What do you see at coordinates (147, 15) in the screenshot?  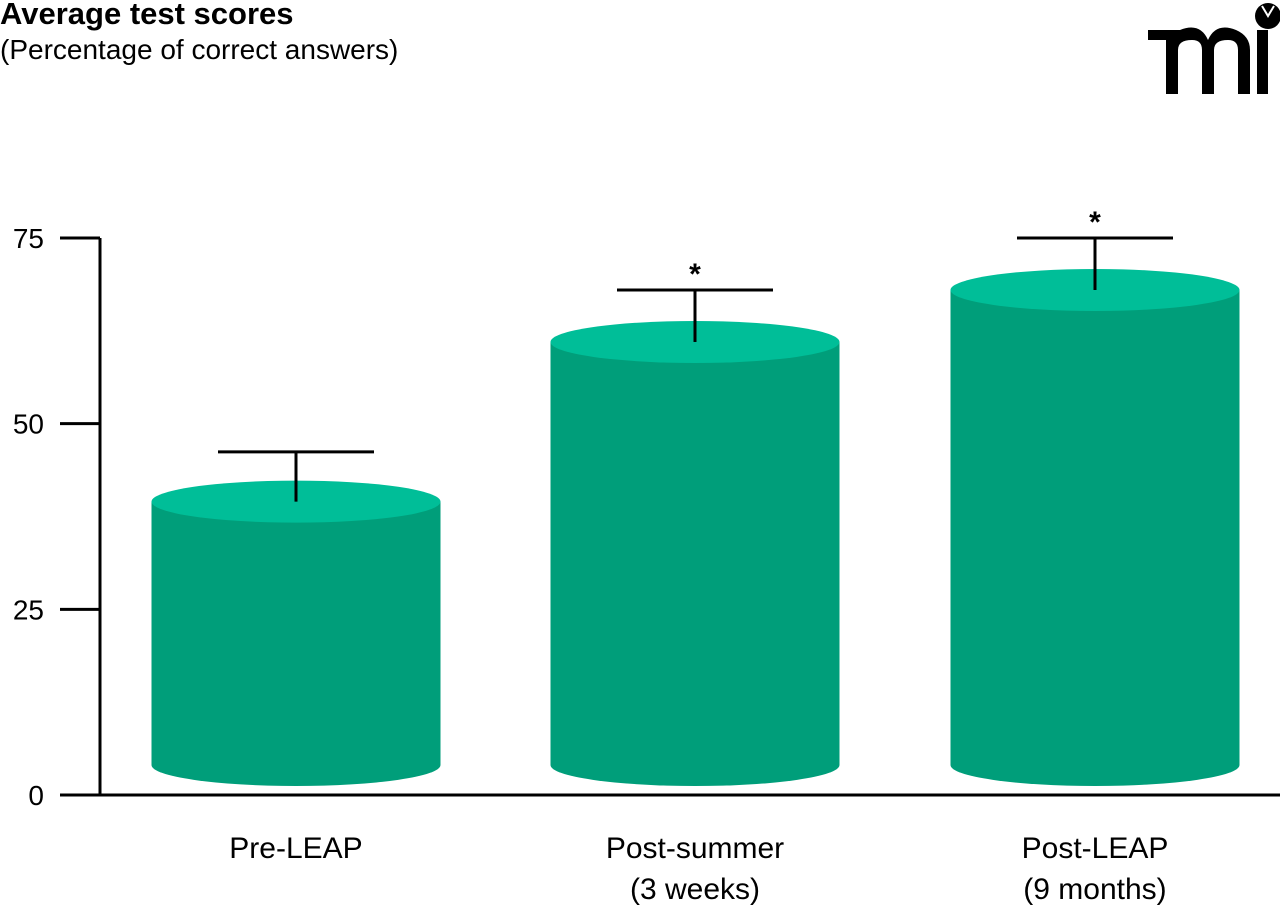 I see `chart-title: Average test scores` at bounding box center [147, 15].